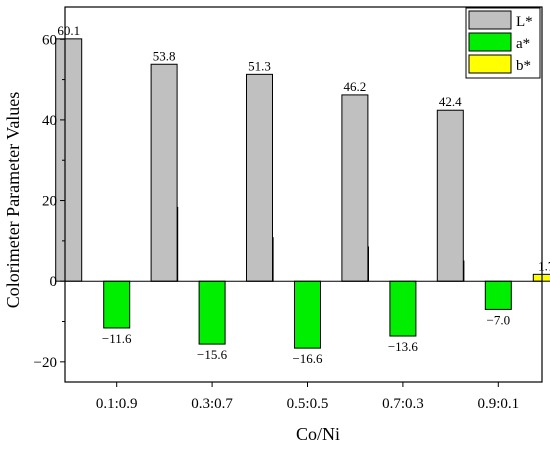 This screenshot has height=457, width=550. I want to click on legend-label: b*, so click(523, 66).